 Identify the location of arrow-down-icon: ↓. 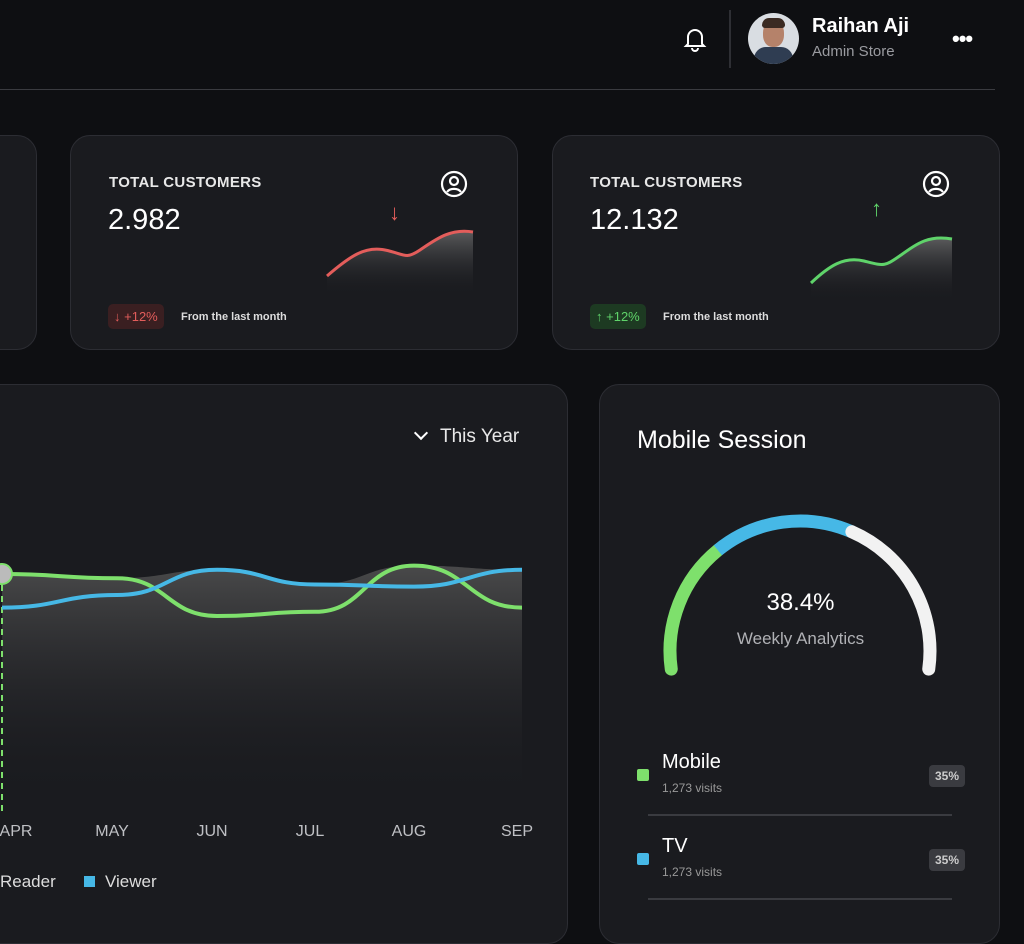
(394, 212).